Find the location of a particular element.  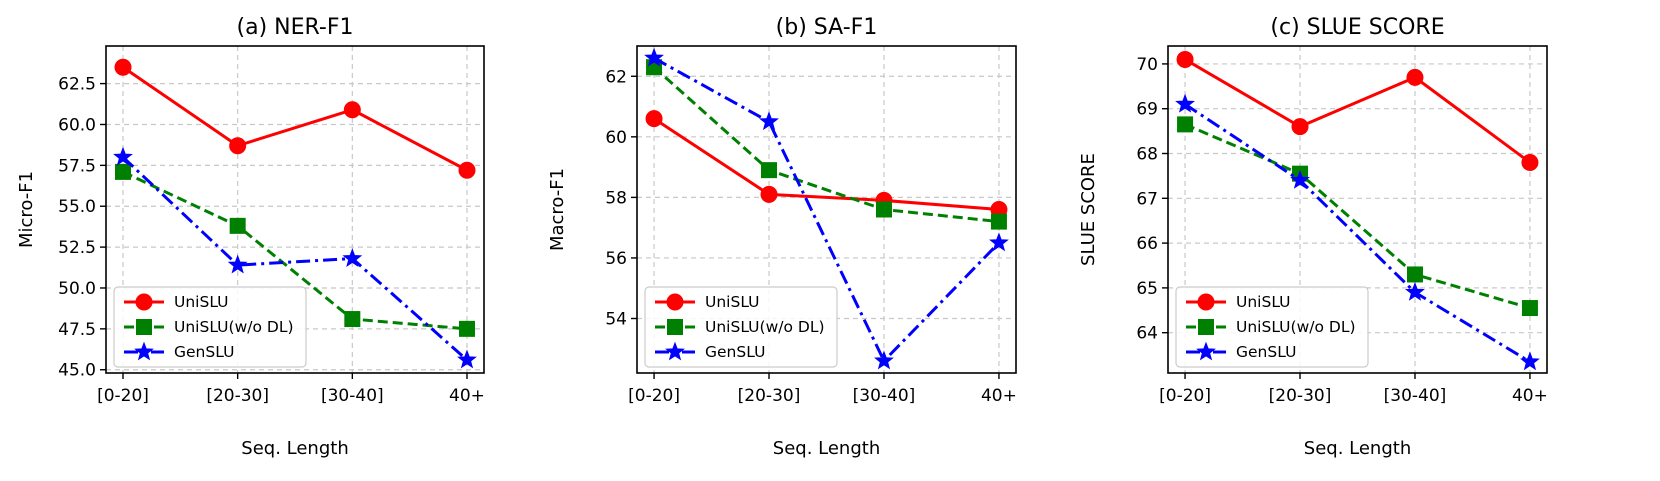

series-genslu is located at coordinates (295, 257).